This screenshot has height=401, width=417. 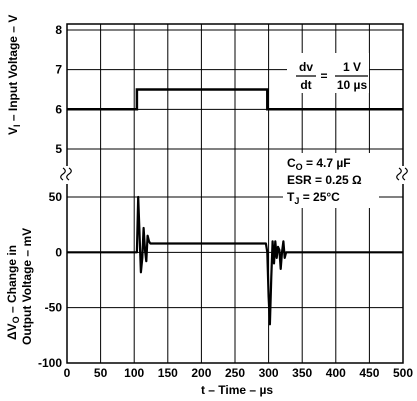 What do you see at coordinates (134, 373) in the screenshot?
I see `x-tick-label: 100` at bounding box center [134, 373].